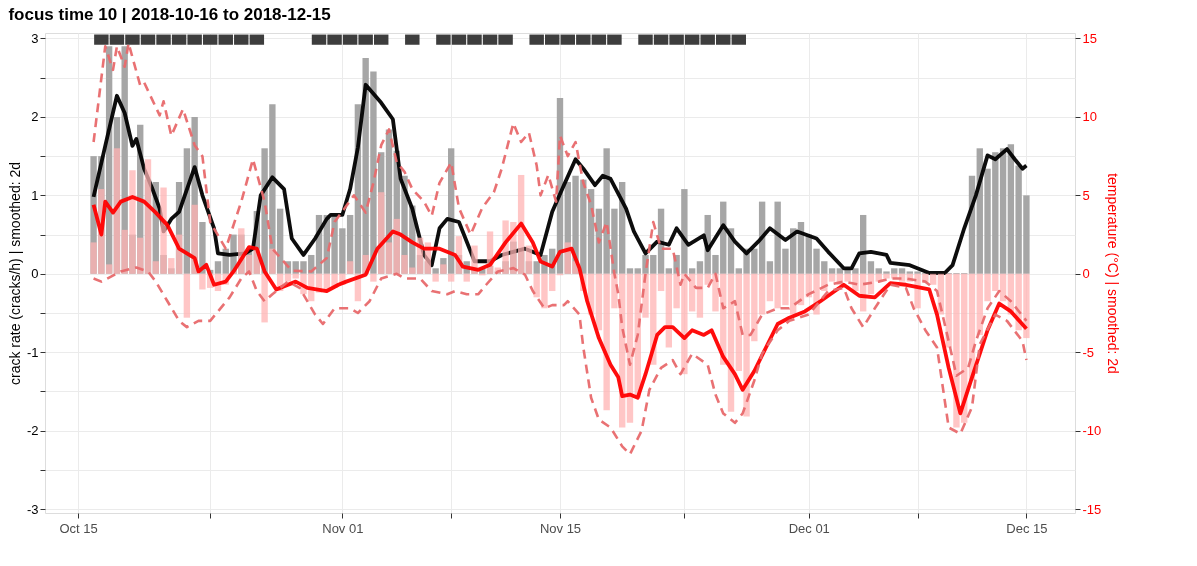 This screenshot has width=1197, height=566. Describe the element at coordinates (14, 273) in the screenshot. I see `y-axis-title: crack rate (cracks/h) | smoothed: 2d` at that location.